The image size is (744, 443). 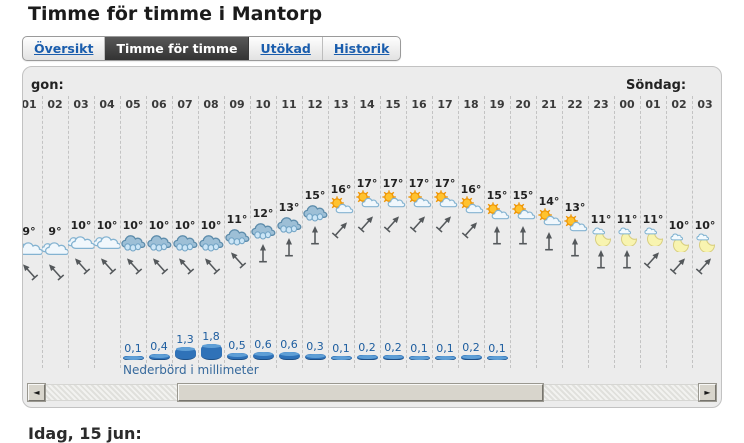 I want to click on hour-label: 12, so click(x=315, y=104).